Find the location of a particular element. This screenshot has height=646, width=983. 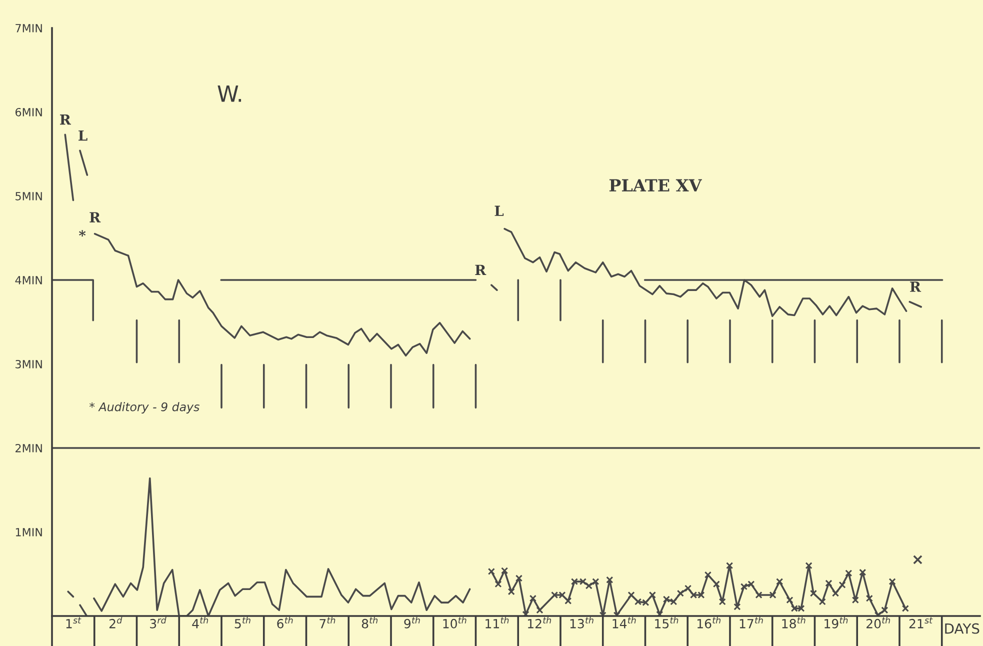

x-tick-label: 7$^{th}$ is located at coordinates (328, 622).